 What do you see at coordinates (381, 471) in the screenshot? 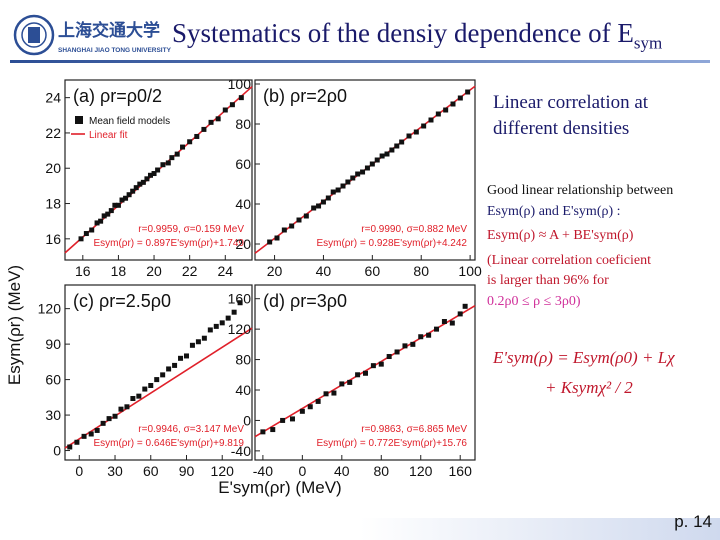
I see `panel-d-x-tick-label: 80` at bounding box center [381, 471].